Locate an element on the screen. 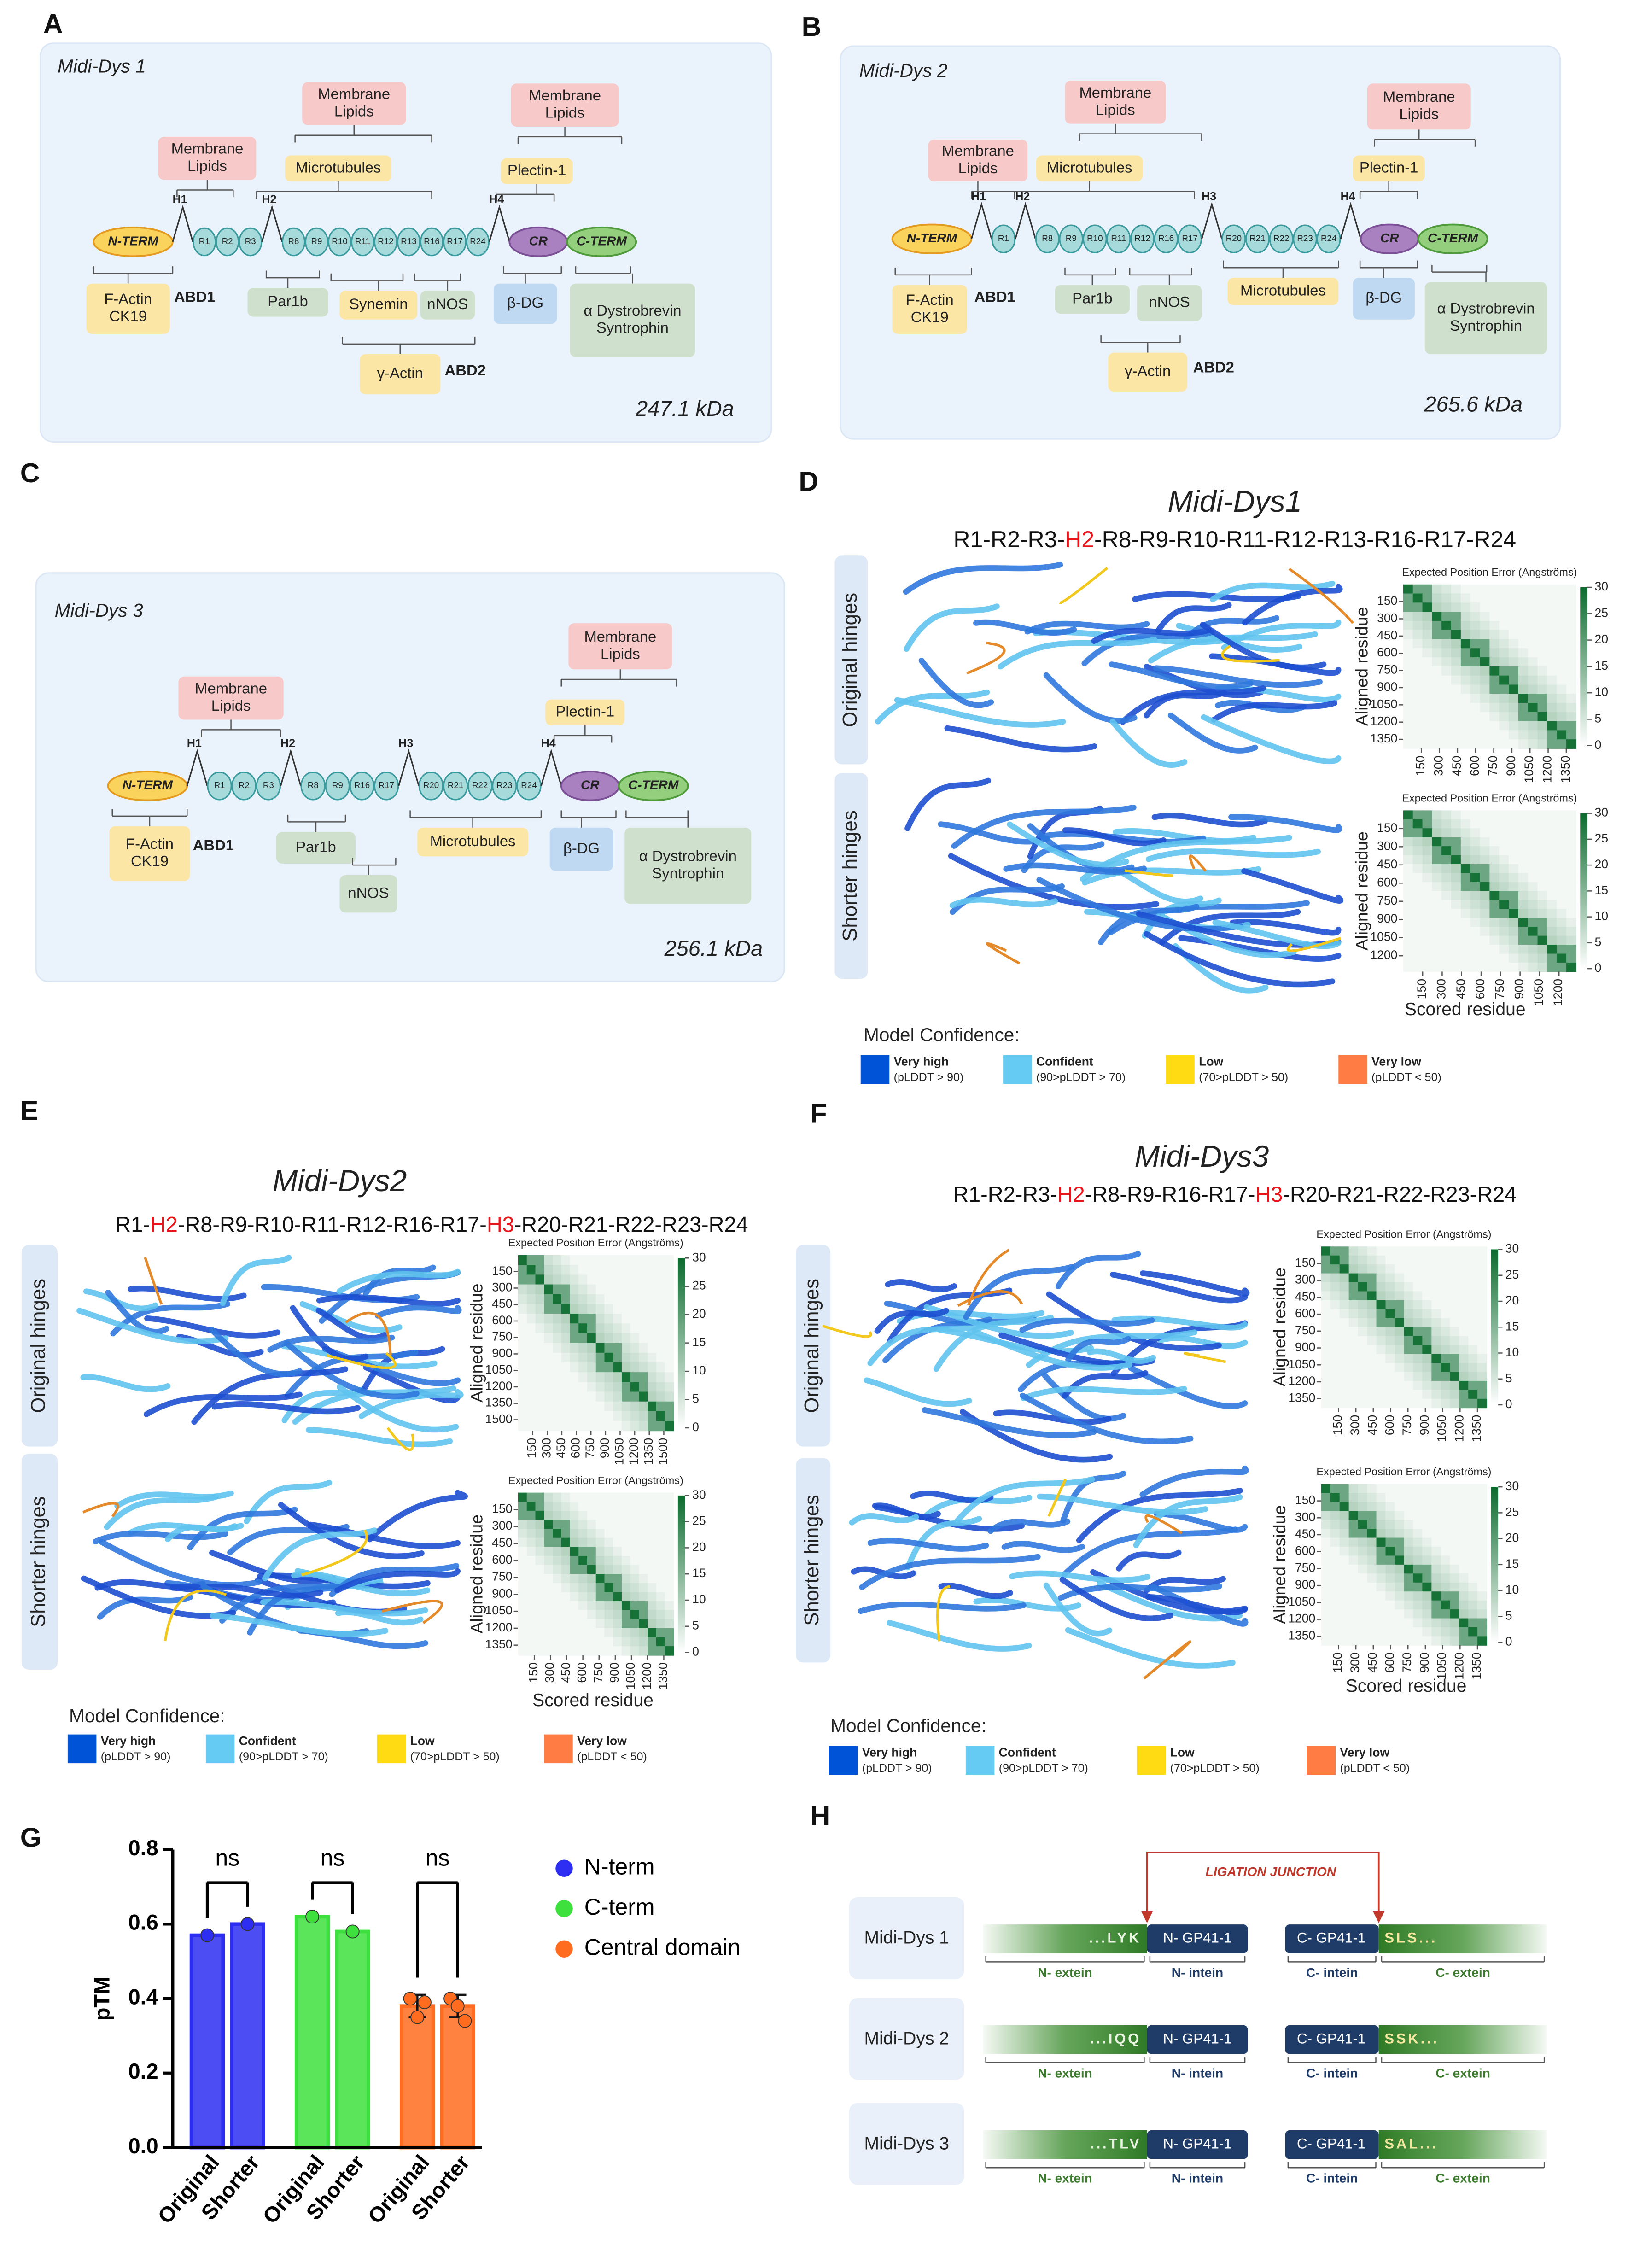  legend-name: Low is located at coordinates (422, 1741).